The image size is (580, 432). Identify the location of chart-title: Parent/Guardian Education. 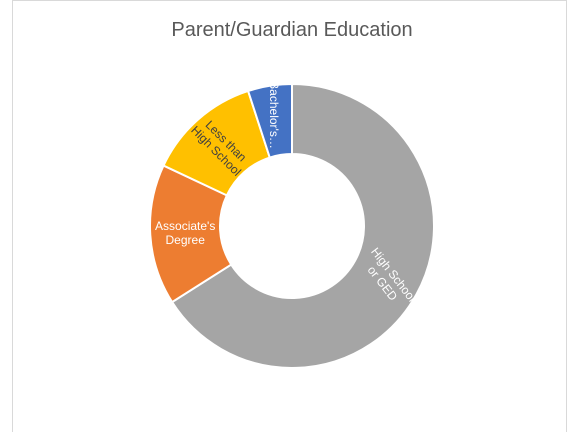
(291, 30).